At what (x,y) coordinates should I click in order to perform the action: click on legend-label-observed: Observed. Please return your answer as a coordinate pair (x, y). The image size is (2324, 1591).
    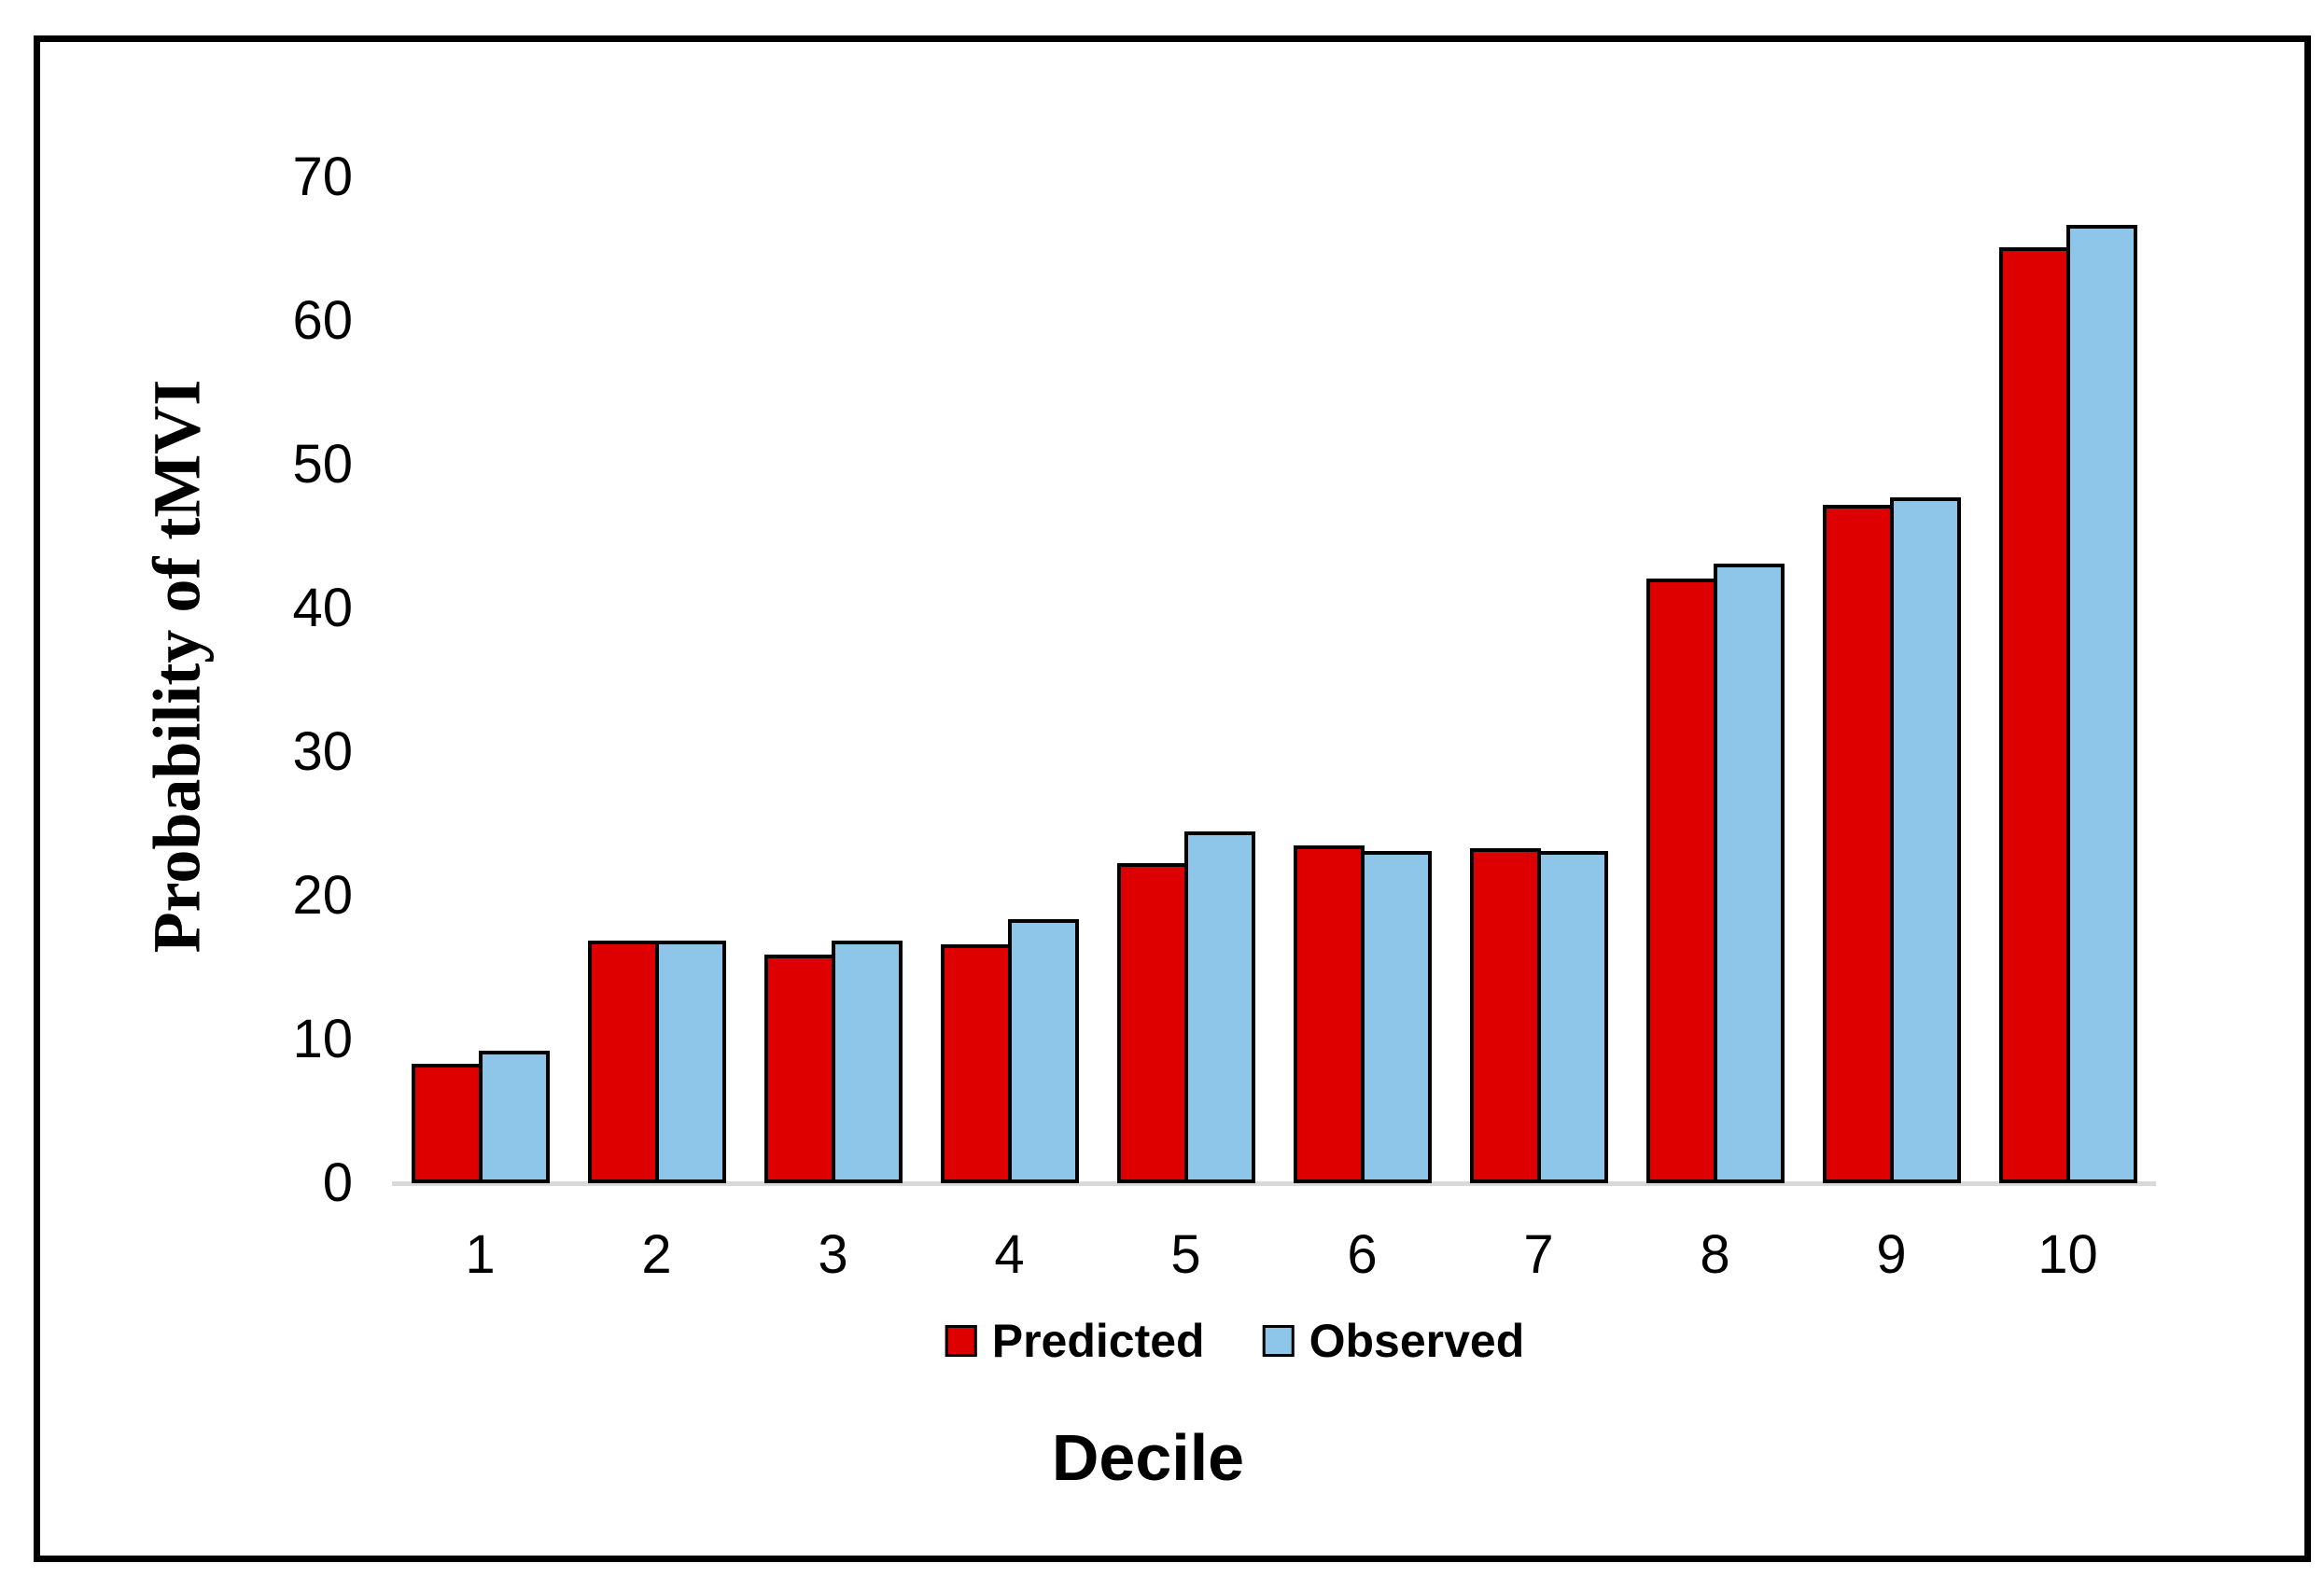
    Looking at the image, I should click on (1417, 1341).